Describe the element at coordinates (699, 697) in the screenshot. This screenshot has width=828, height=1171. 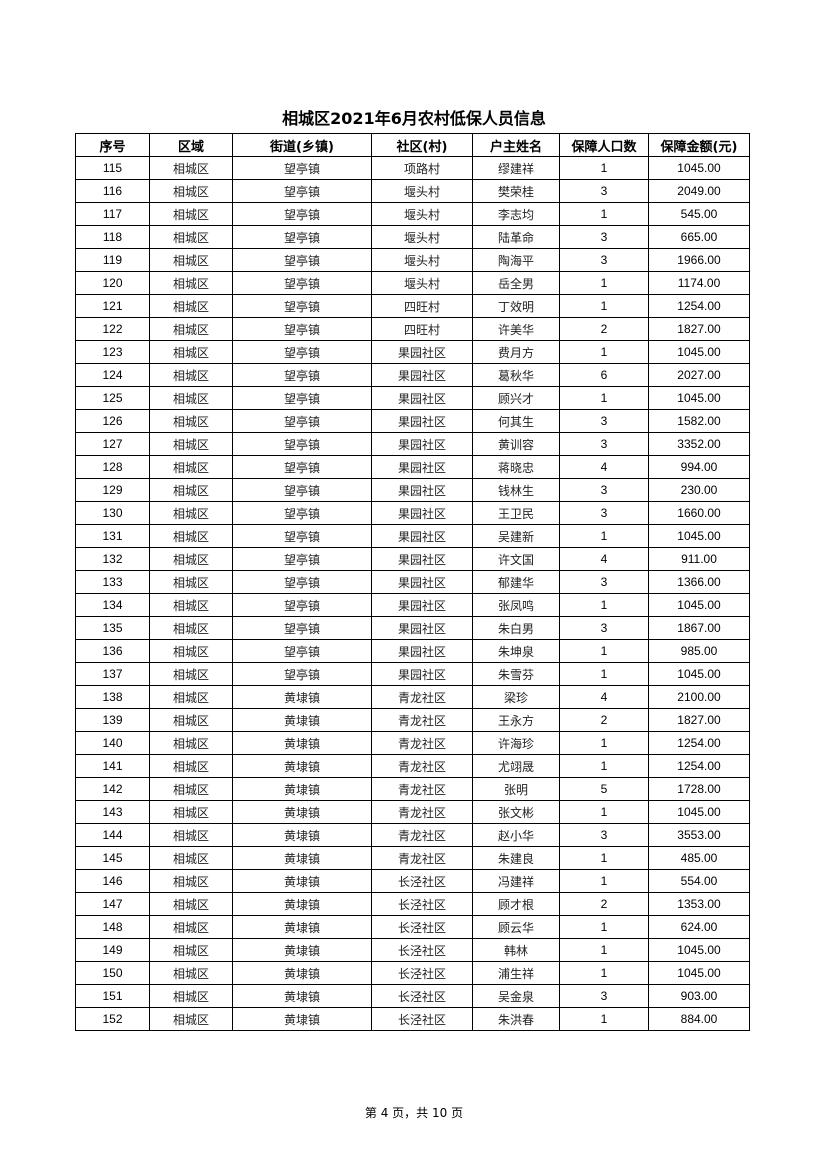
I see `cell-amount: 2100.00` at that location.